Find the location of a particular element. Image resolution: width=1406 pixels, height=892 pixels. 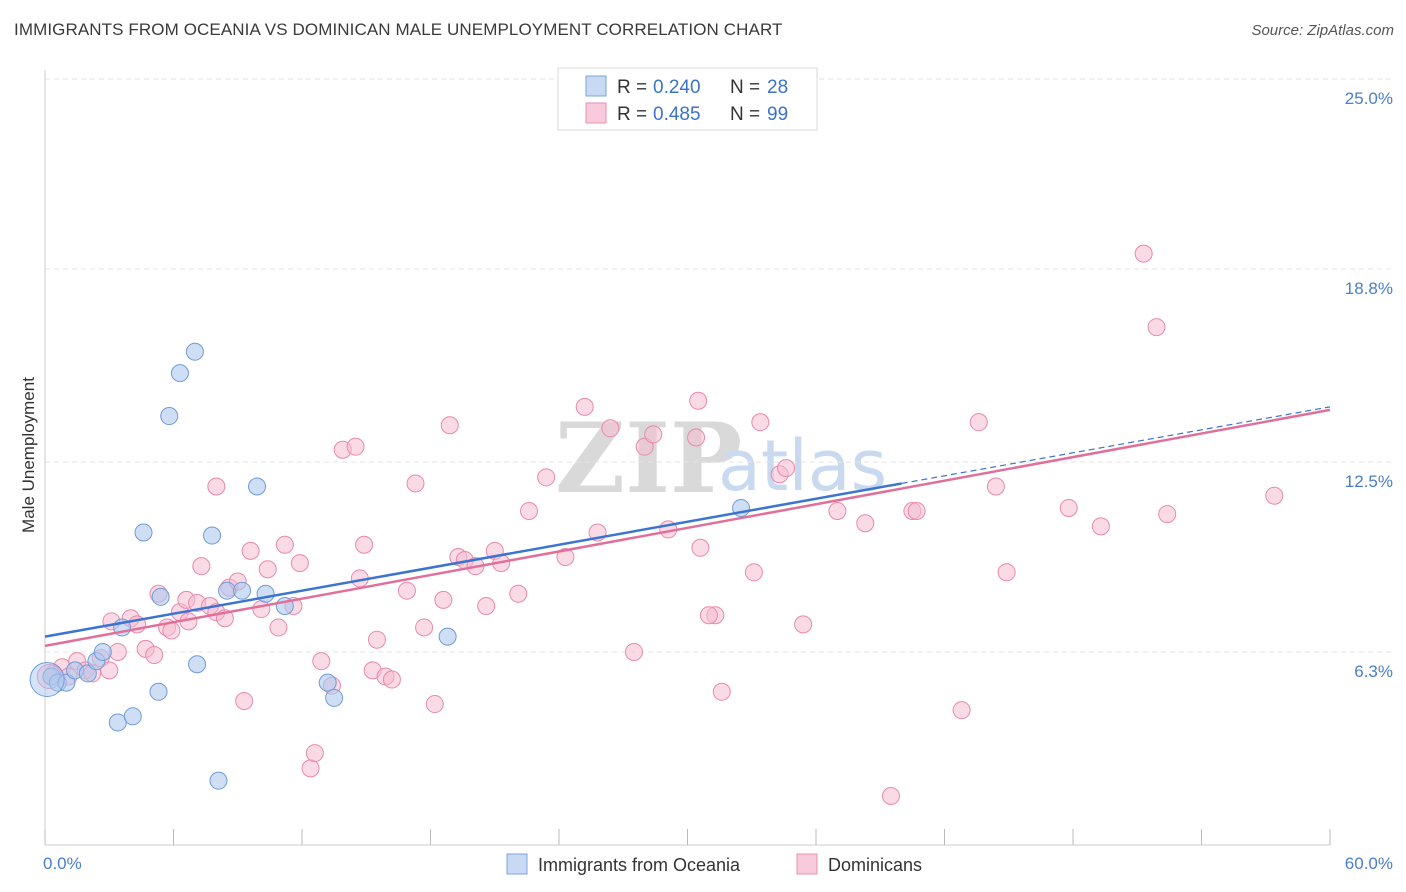

y-axis-label: Male Unemployment is located at coordinates (28, 455).